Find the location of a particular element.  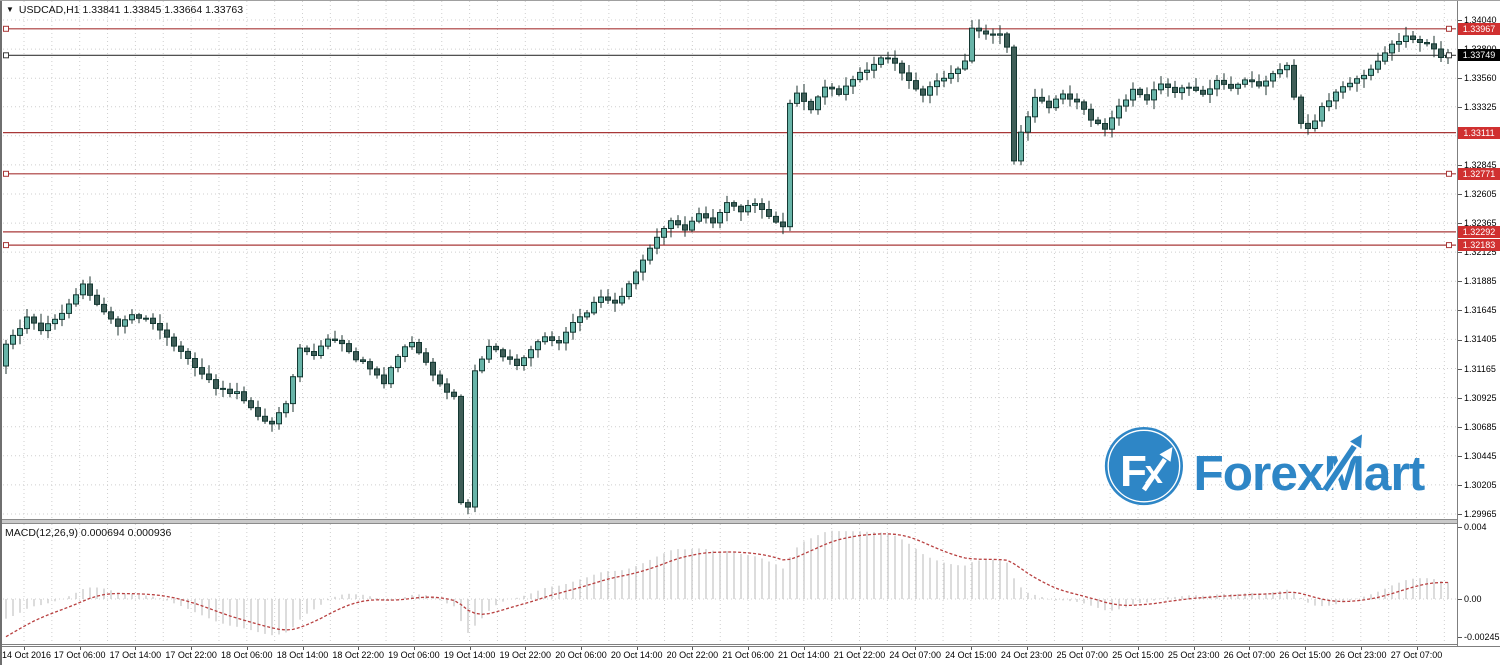

macd-tick-label: 0.00 is located at coordinates (1479, 599).